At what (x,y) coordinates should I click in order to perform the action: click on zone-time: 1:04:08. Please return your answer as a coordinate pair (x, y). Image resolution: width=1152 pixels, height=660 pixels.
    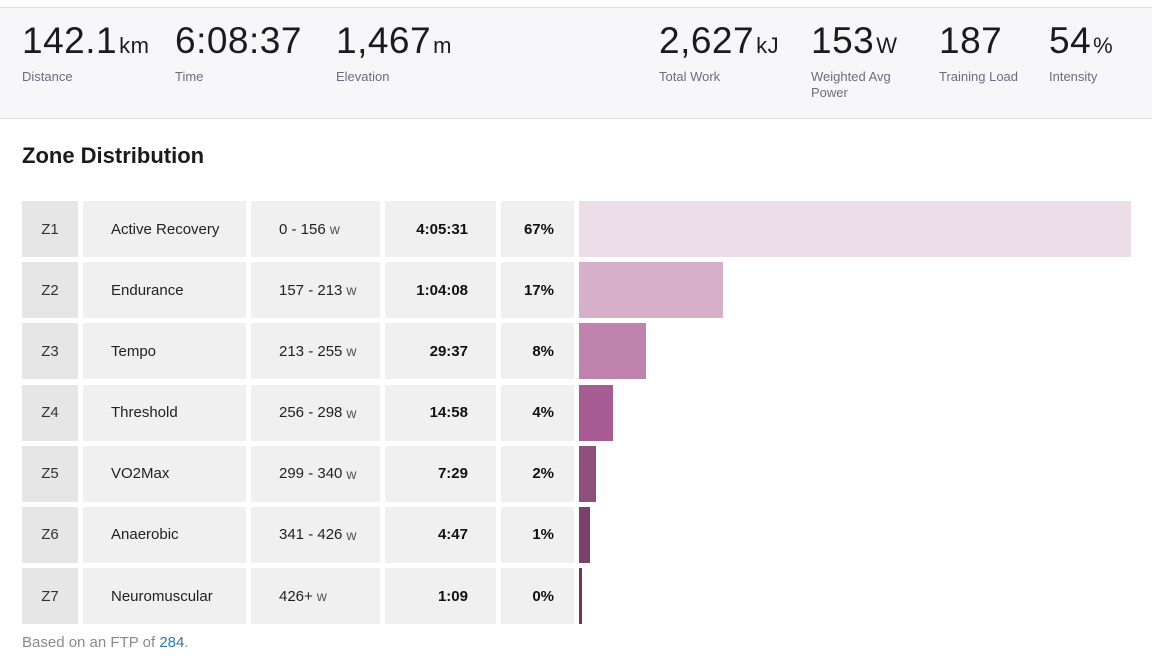
    Looking at the image, I should click on (440, 290).